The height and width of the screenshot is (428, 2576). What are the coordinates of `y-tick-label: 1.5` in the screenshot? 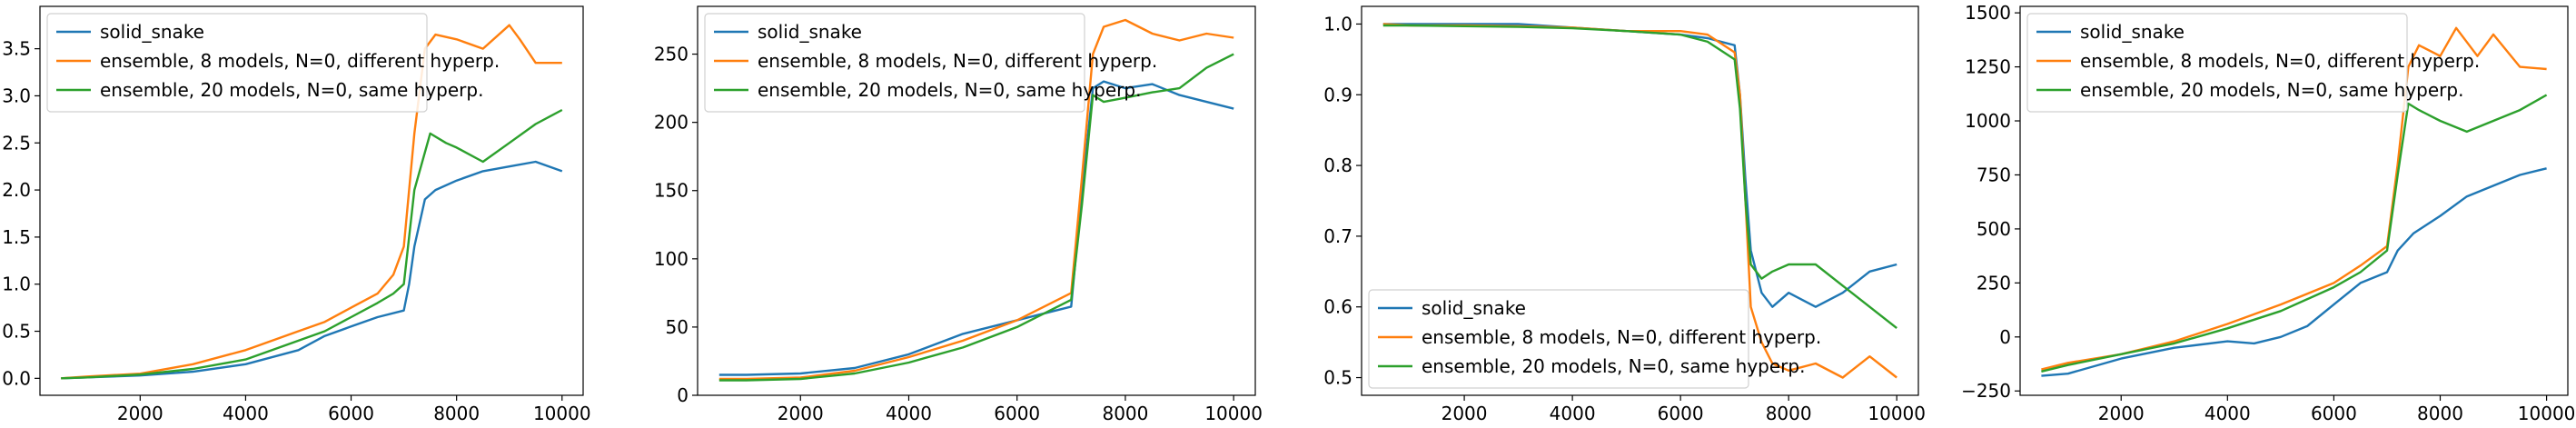 It's located at (16, 237).